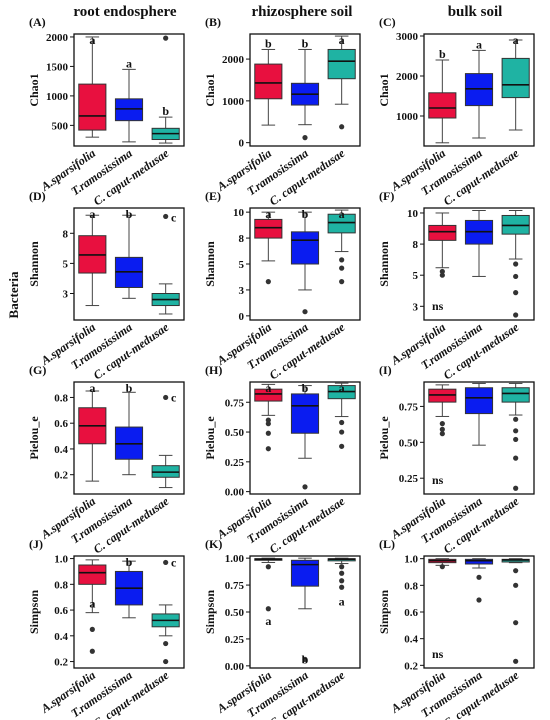  I want to click on y-tick-label: 8, so click(242, 239).